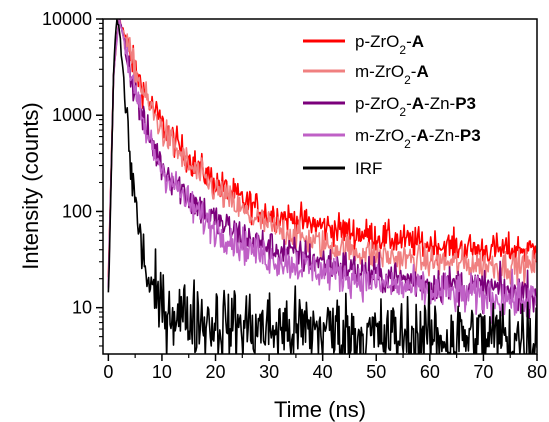  Describe the element at coordinates (323, 372) in the screenshot. I see `x-tick-label: 40` at that location.